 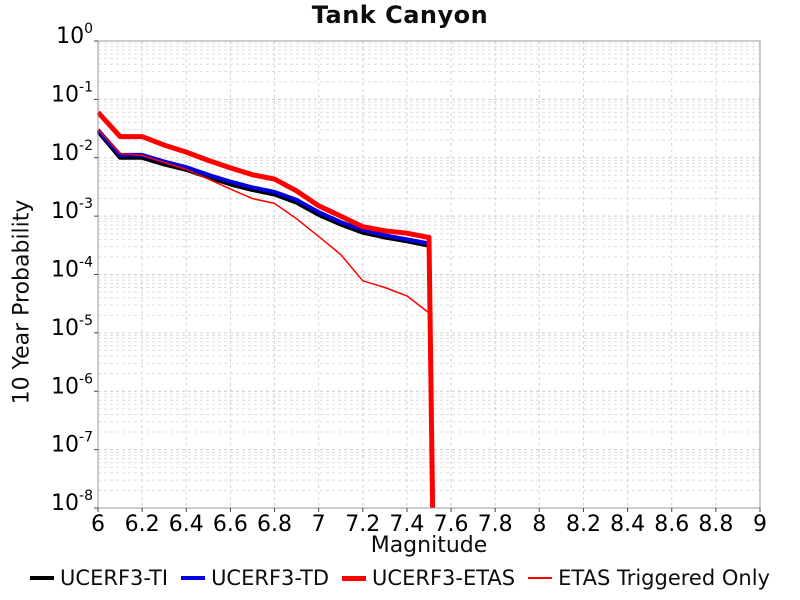 What do you see at coordinates (72, 385) in the screenshot?
I see `y-tick-label: 10⁻⁶` at bounding box center [72, 385].